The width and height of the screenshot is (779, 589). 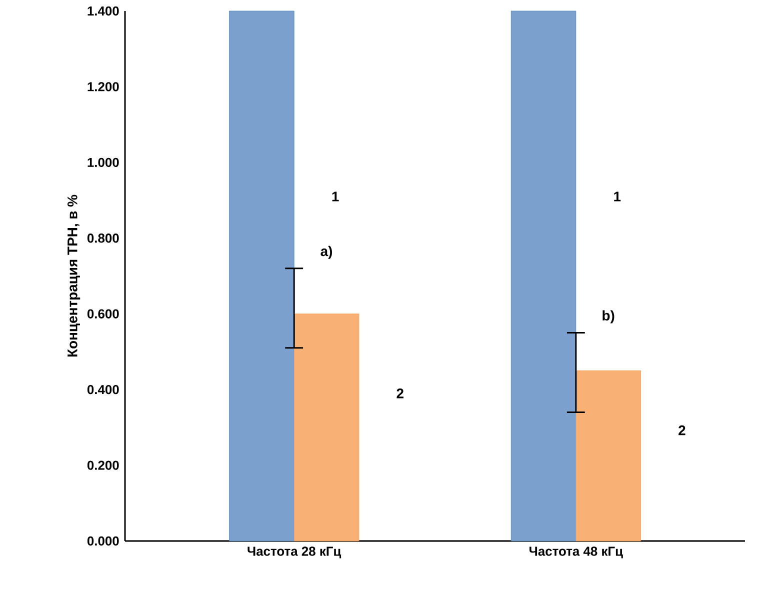 What do you see at coordinates (103, 465) in the screenshot?
I see `y-tick-label: 0.200` at bounding box center [103, 465].